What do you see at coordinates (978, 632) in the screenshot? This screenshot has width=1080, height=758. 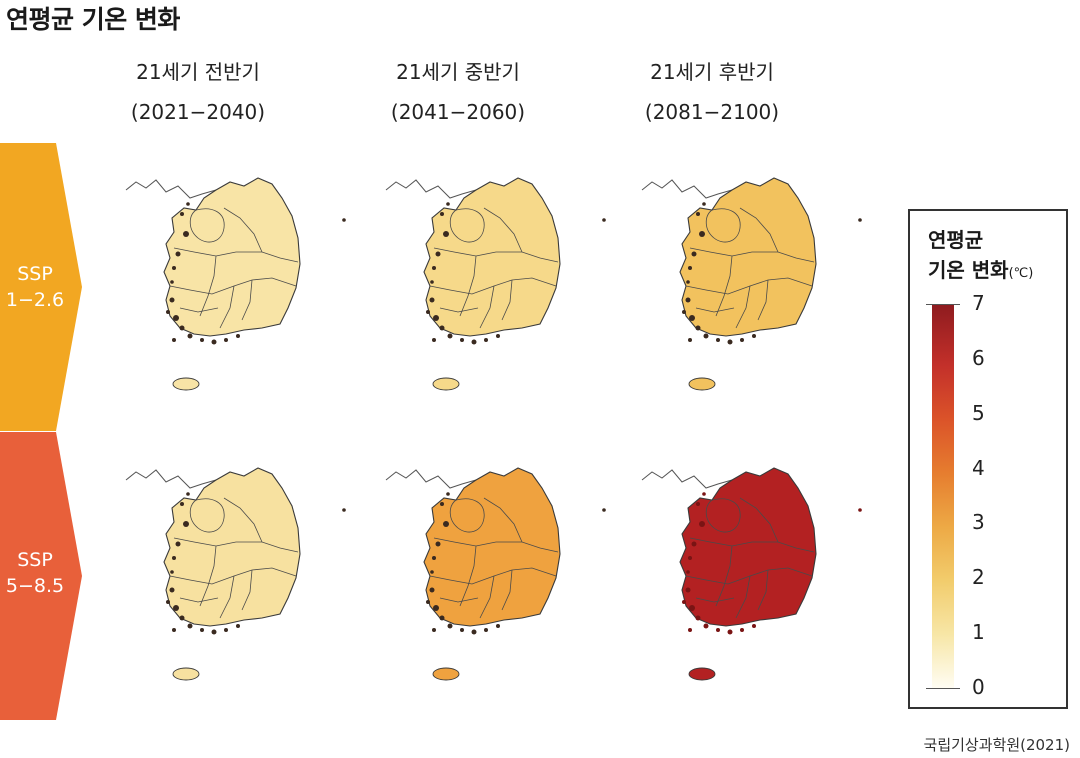 I see `legend-tick-label: 1` at bounding box center [978, 632].